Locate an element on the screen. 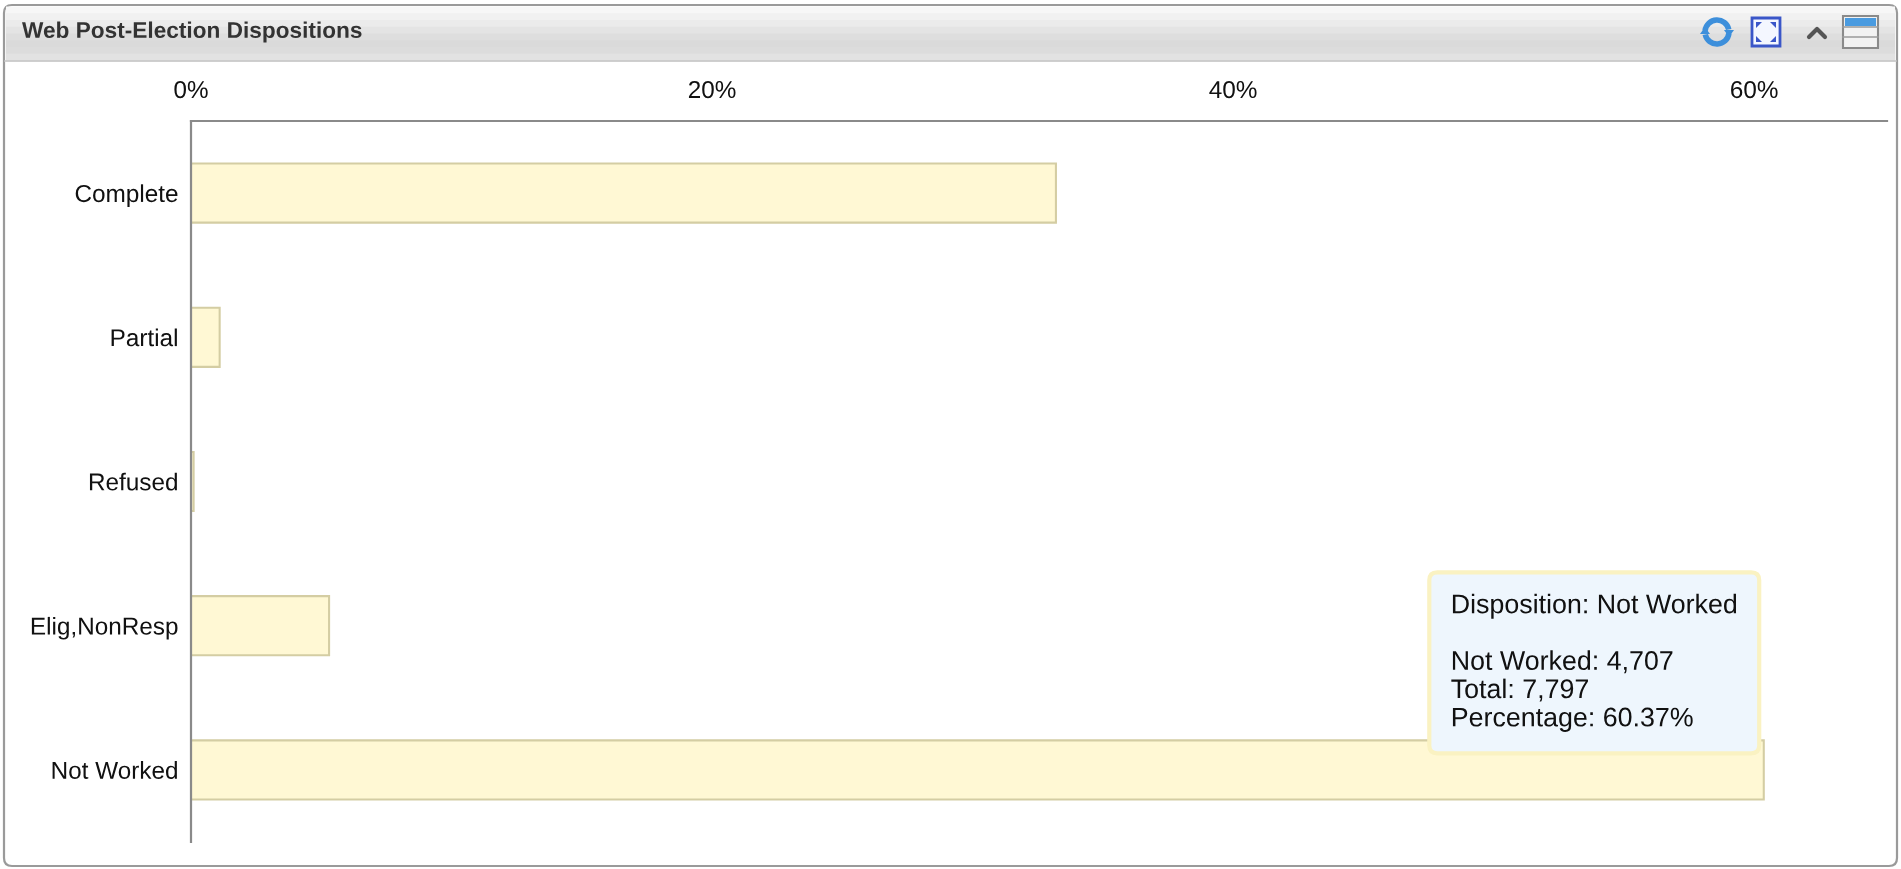 This screenshot has height=869, width=1901. y-tick-label: Partial is located at coordinates (144, 337).